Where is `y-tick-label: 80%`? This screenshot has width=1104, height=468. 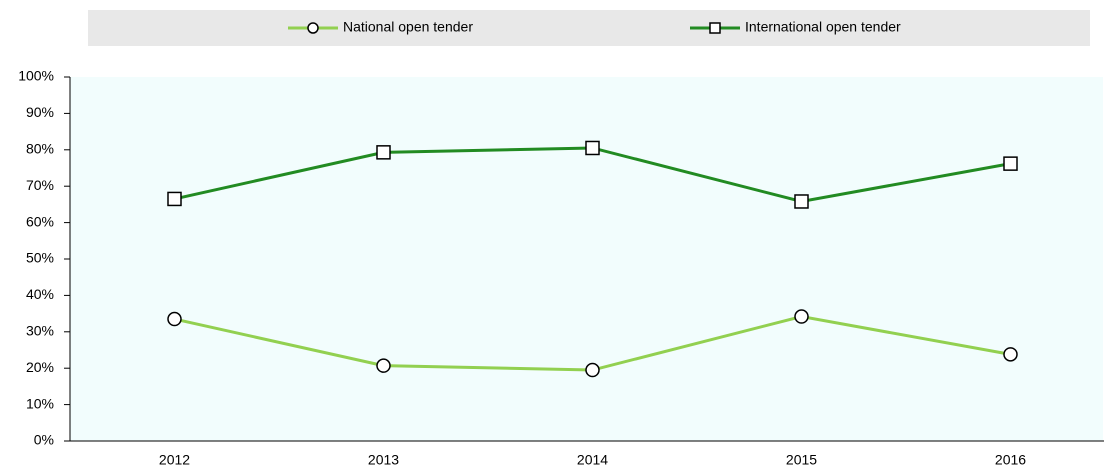 y-tick-label: 80% is located at coordinates (40, 149).